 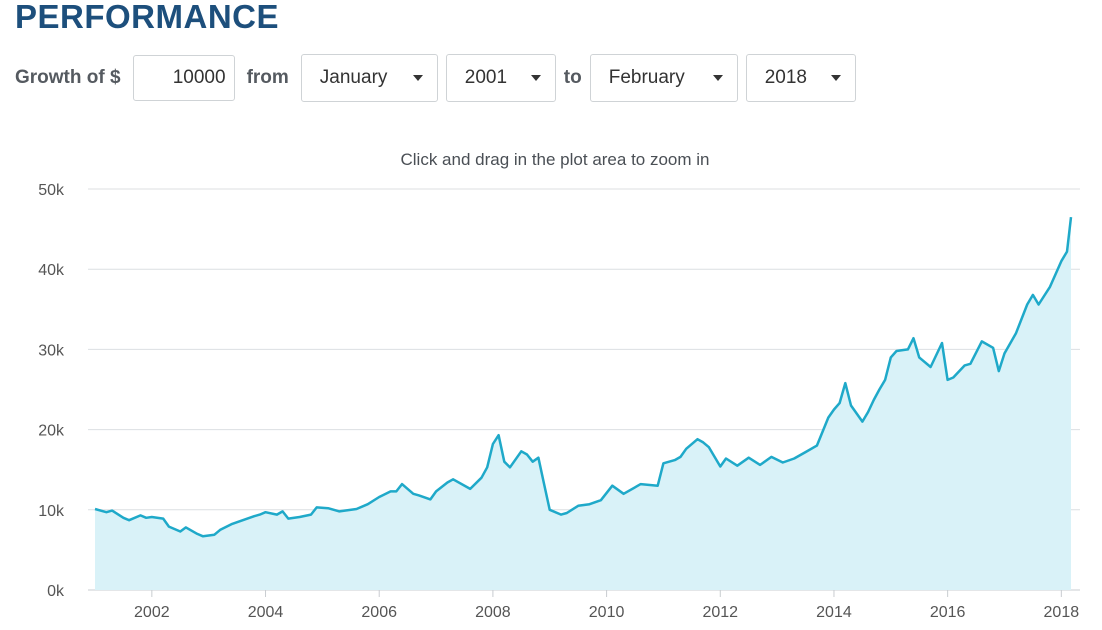 I want to click on y-axis: 0k 10k 20k 30k 40k 50k, so click(x=51, y=391).